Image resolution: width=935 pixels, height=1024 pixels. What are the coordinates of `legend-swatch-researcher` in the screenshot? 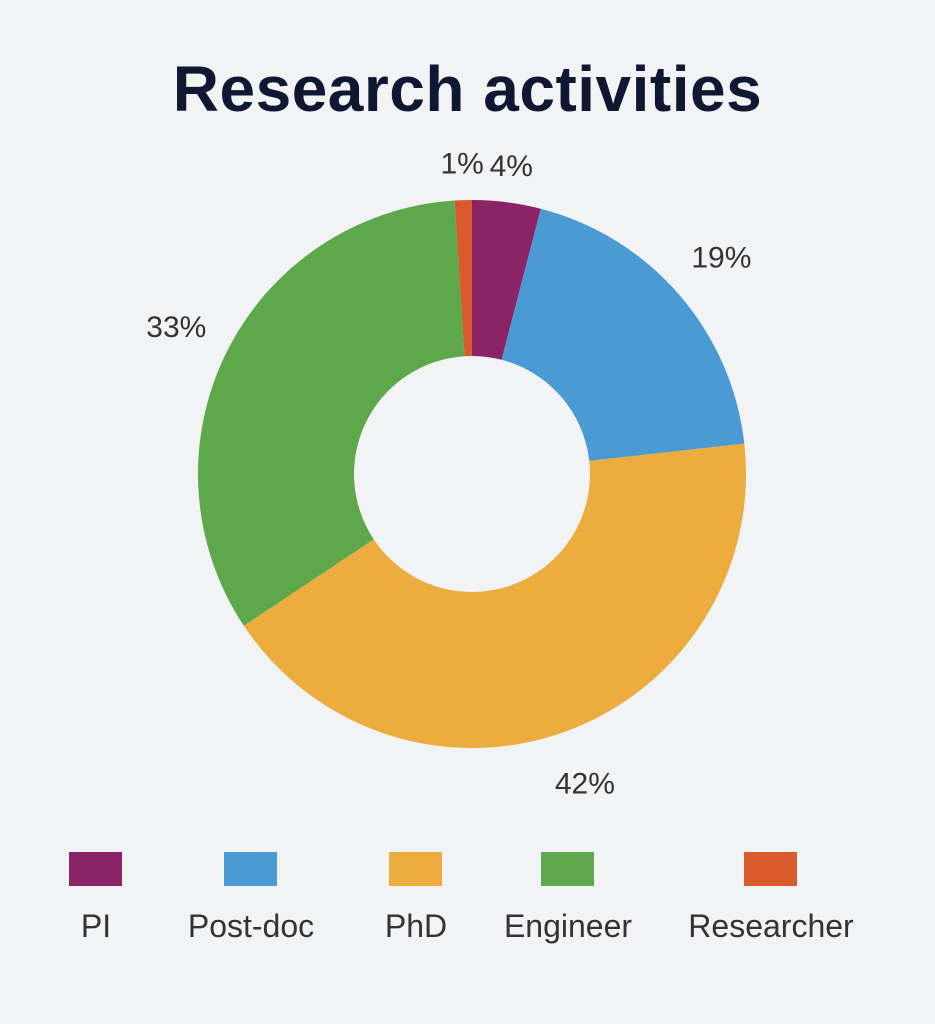 It's located at (770, 869).